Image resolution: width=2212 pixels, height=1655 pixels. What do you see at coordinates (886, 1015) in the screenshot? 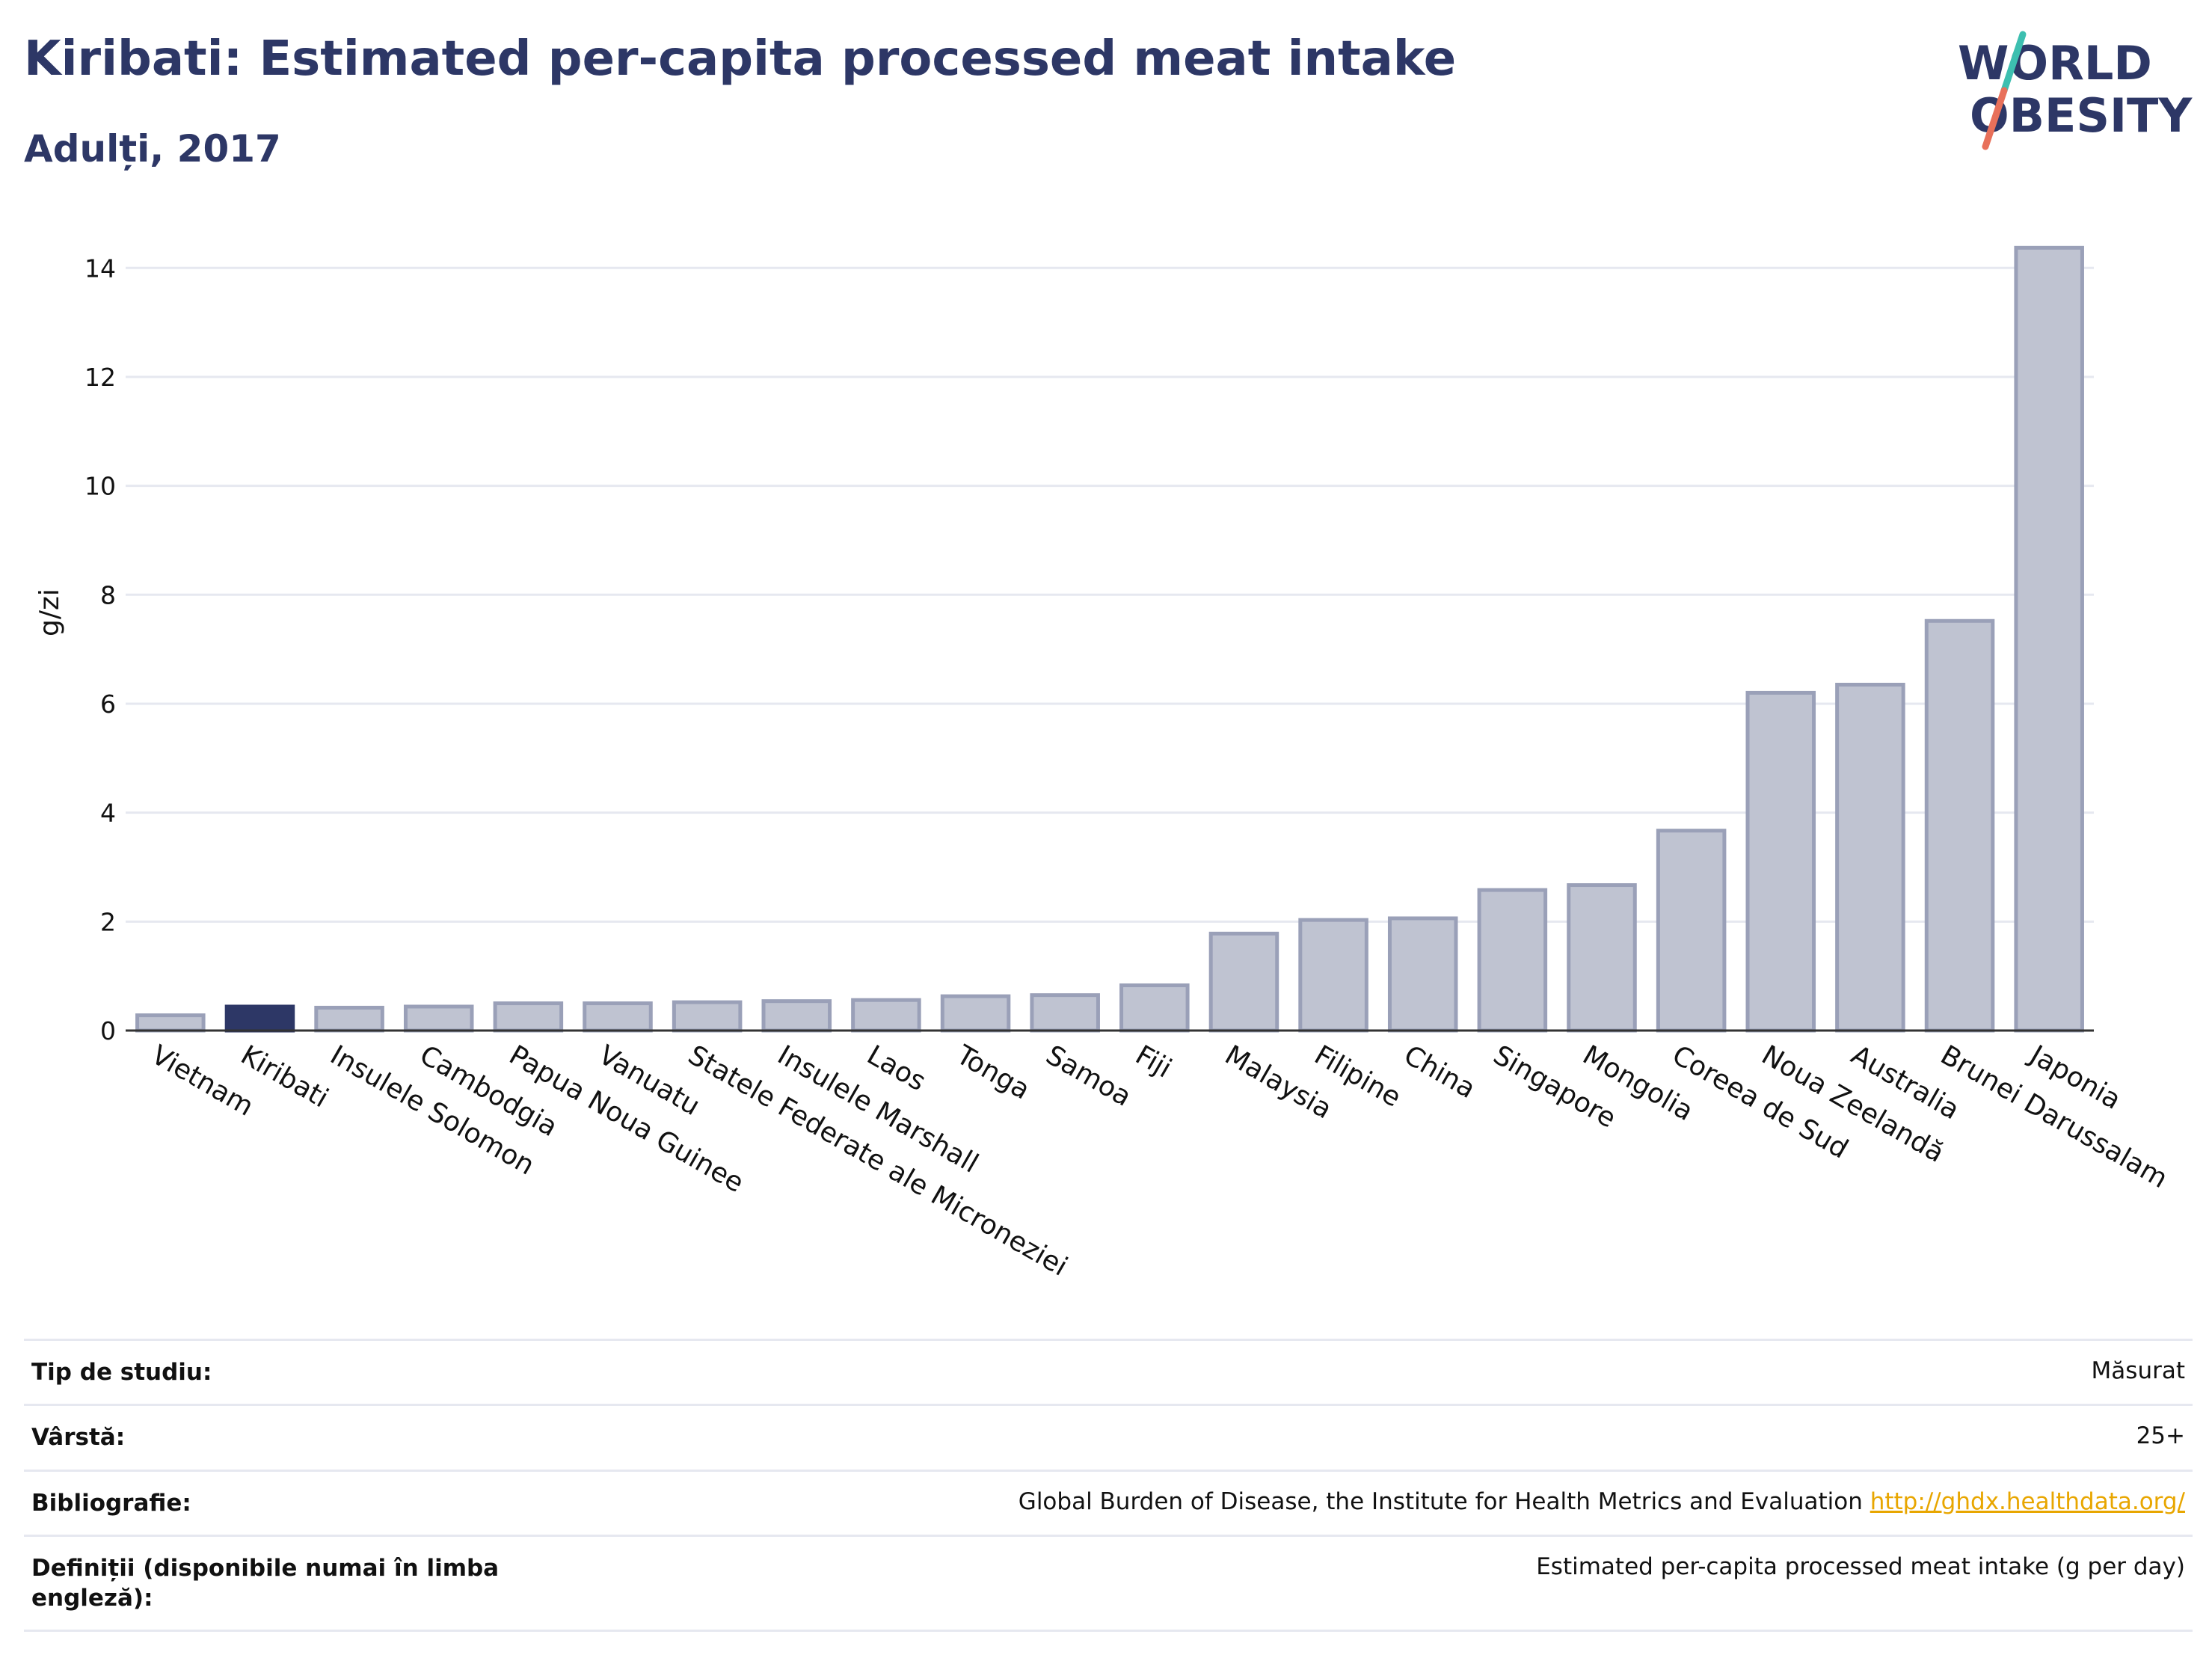
I see `bar-laos` at bounding box center [886, 1015].